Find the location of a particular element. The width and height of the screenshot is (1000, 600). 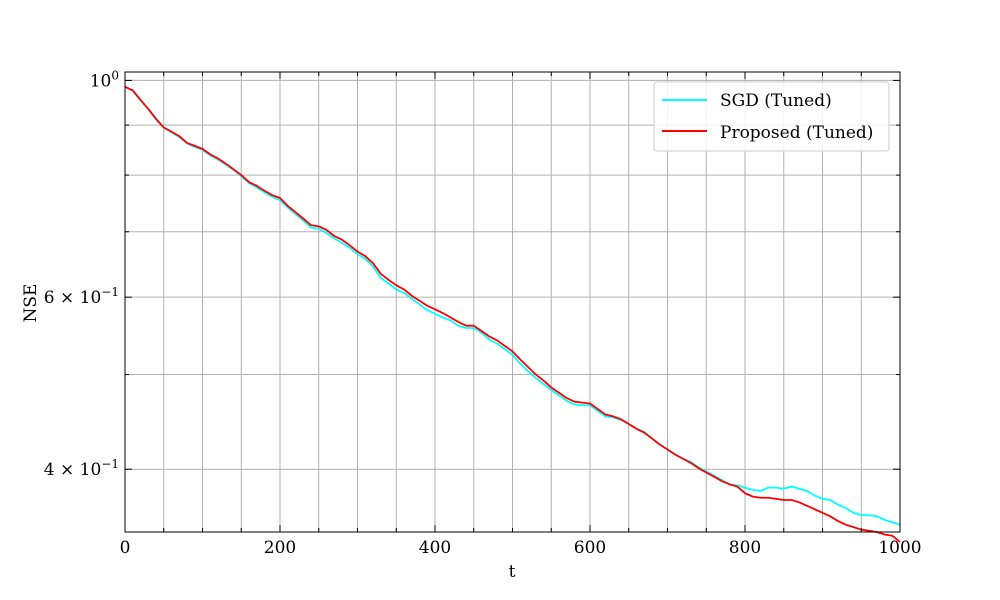

legend: SGD (Tuned) Proposed (Tuned) is located at coordinates (771, 116).